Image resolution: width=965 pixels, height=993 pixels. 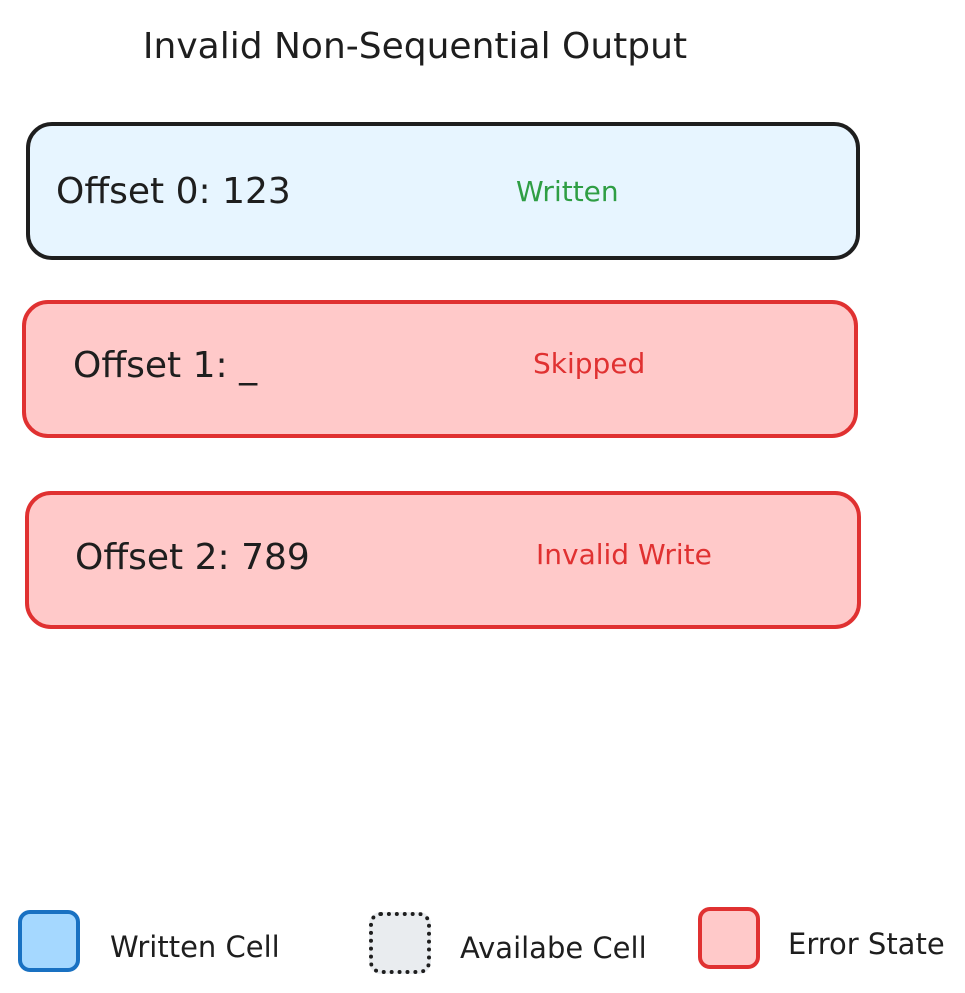 What do you see at coordinates (49, 941) in the screenshot?
I see `legend-swatch-written` at bounding box center [49, 941].